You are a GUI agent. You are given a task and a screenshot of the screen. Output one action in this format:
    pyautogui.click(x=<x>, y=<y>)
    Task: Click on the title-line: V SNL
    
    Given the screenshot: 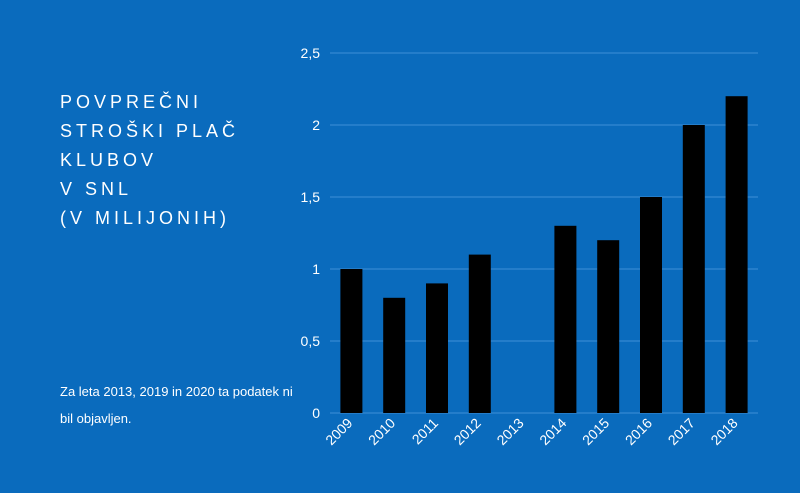 What is the action you would take?
    pyautogui.click(x=96, y=189)
    